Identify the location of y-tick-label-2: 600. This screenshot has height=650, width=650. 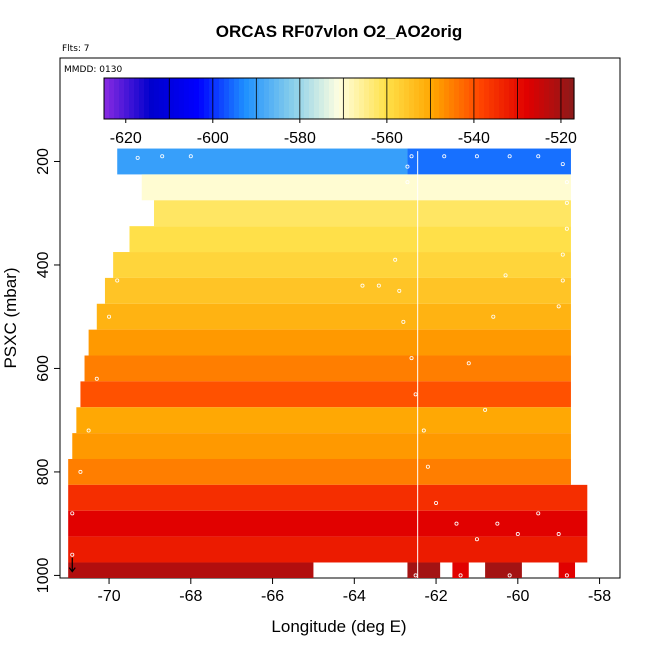
(43, 368).